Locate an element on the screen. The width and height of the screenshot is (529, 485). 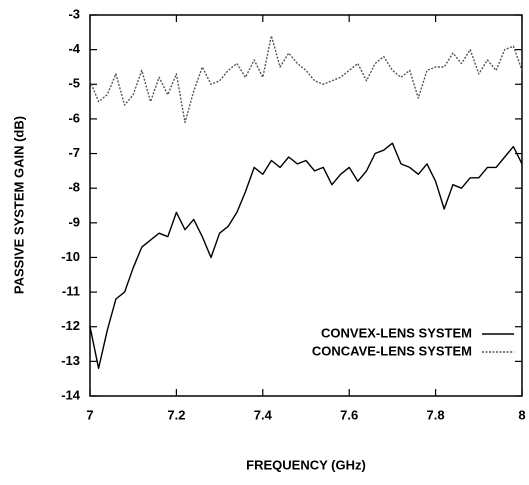
x-tick-label: 7.2 is located at coordinates (176, 414).